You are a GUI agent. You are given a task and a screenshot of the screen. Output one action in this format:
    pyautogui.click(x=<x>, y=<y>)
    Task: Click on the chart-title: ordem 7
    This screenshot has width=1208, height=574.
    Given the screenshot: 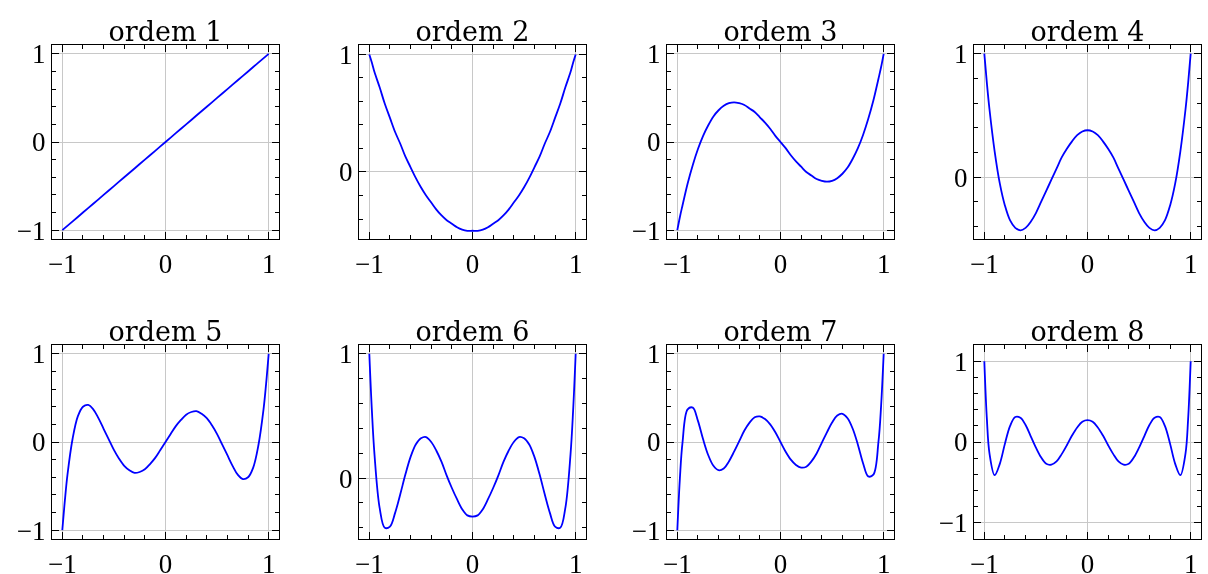 What is the action you would take?
    pyautogui.click(x=780, y=331)
    